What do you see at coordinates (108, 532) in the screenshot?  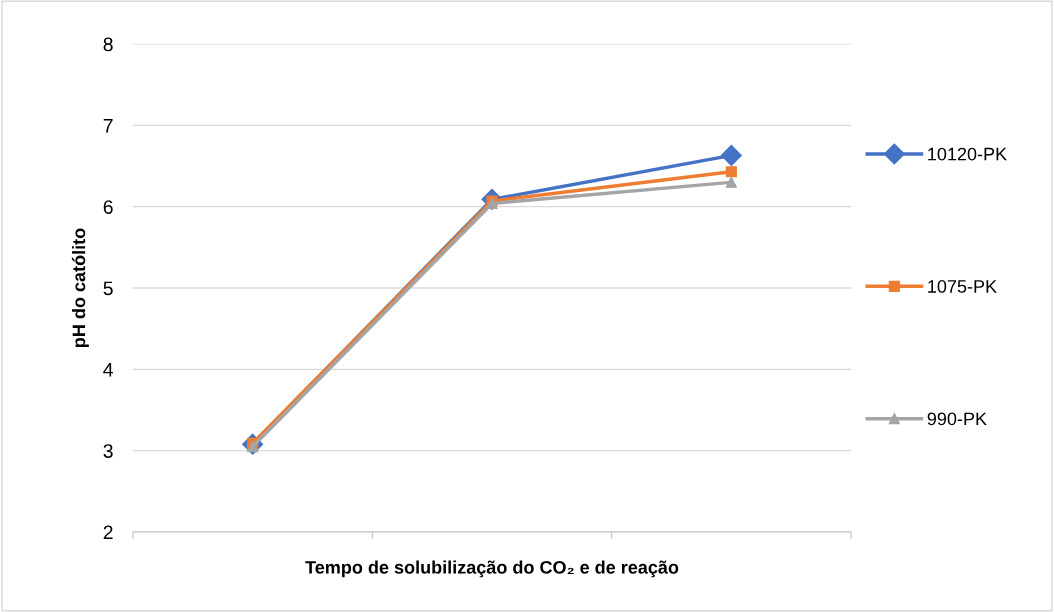 I see `y-tick-label: 2` at bounding box center [108, 532].